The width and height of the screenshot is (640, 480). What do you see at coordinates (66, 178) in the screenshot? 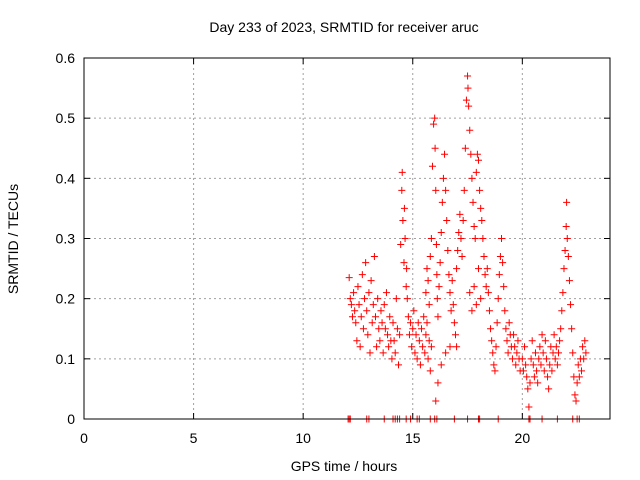
I see `y-tick-label: 0.4` at bounding box center [66, 178].